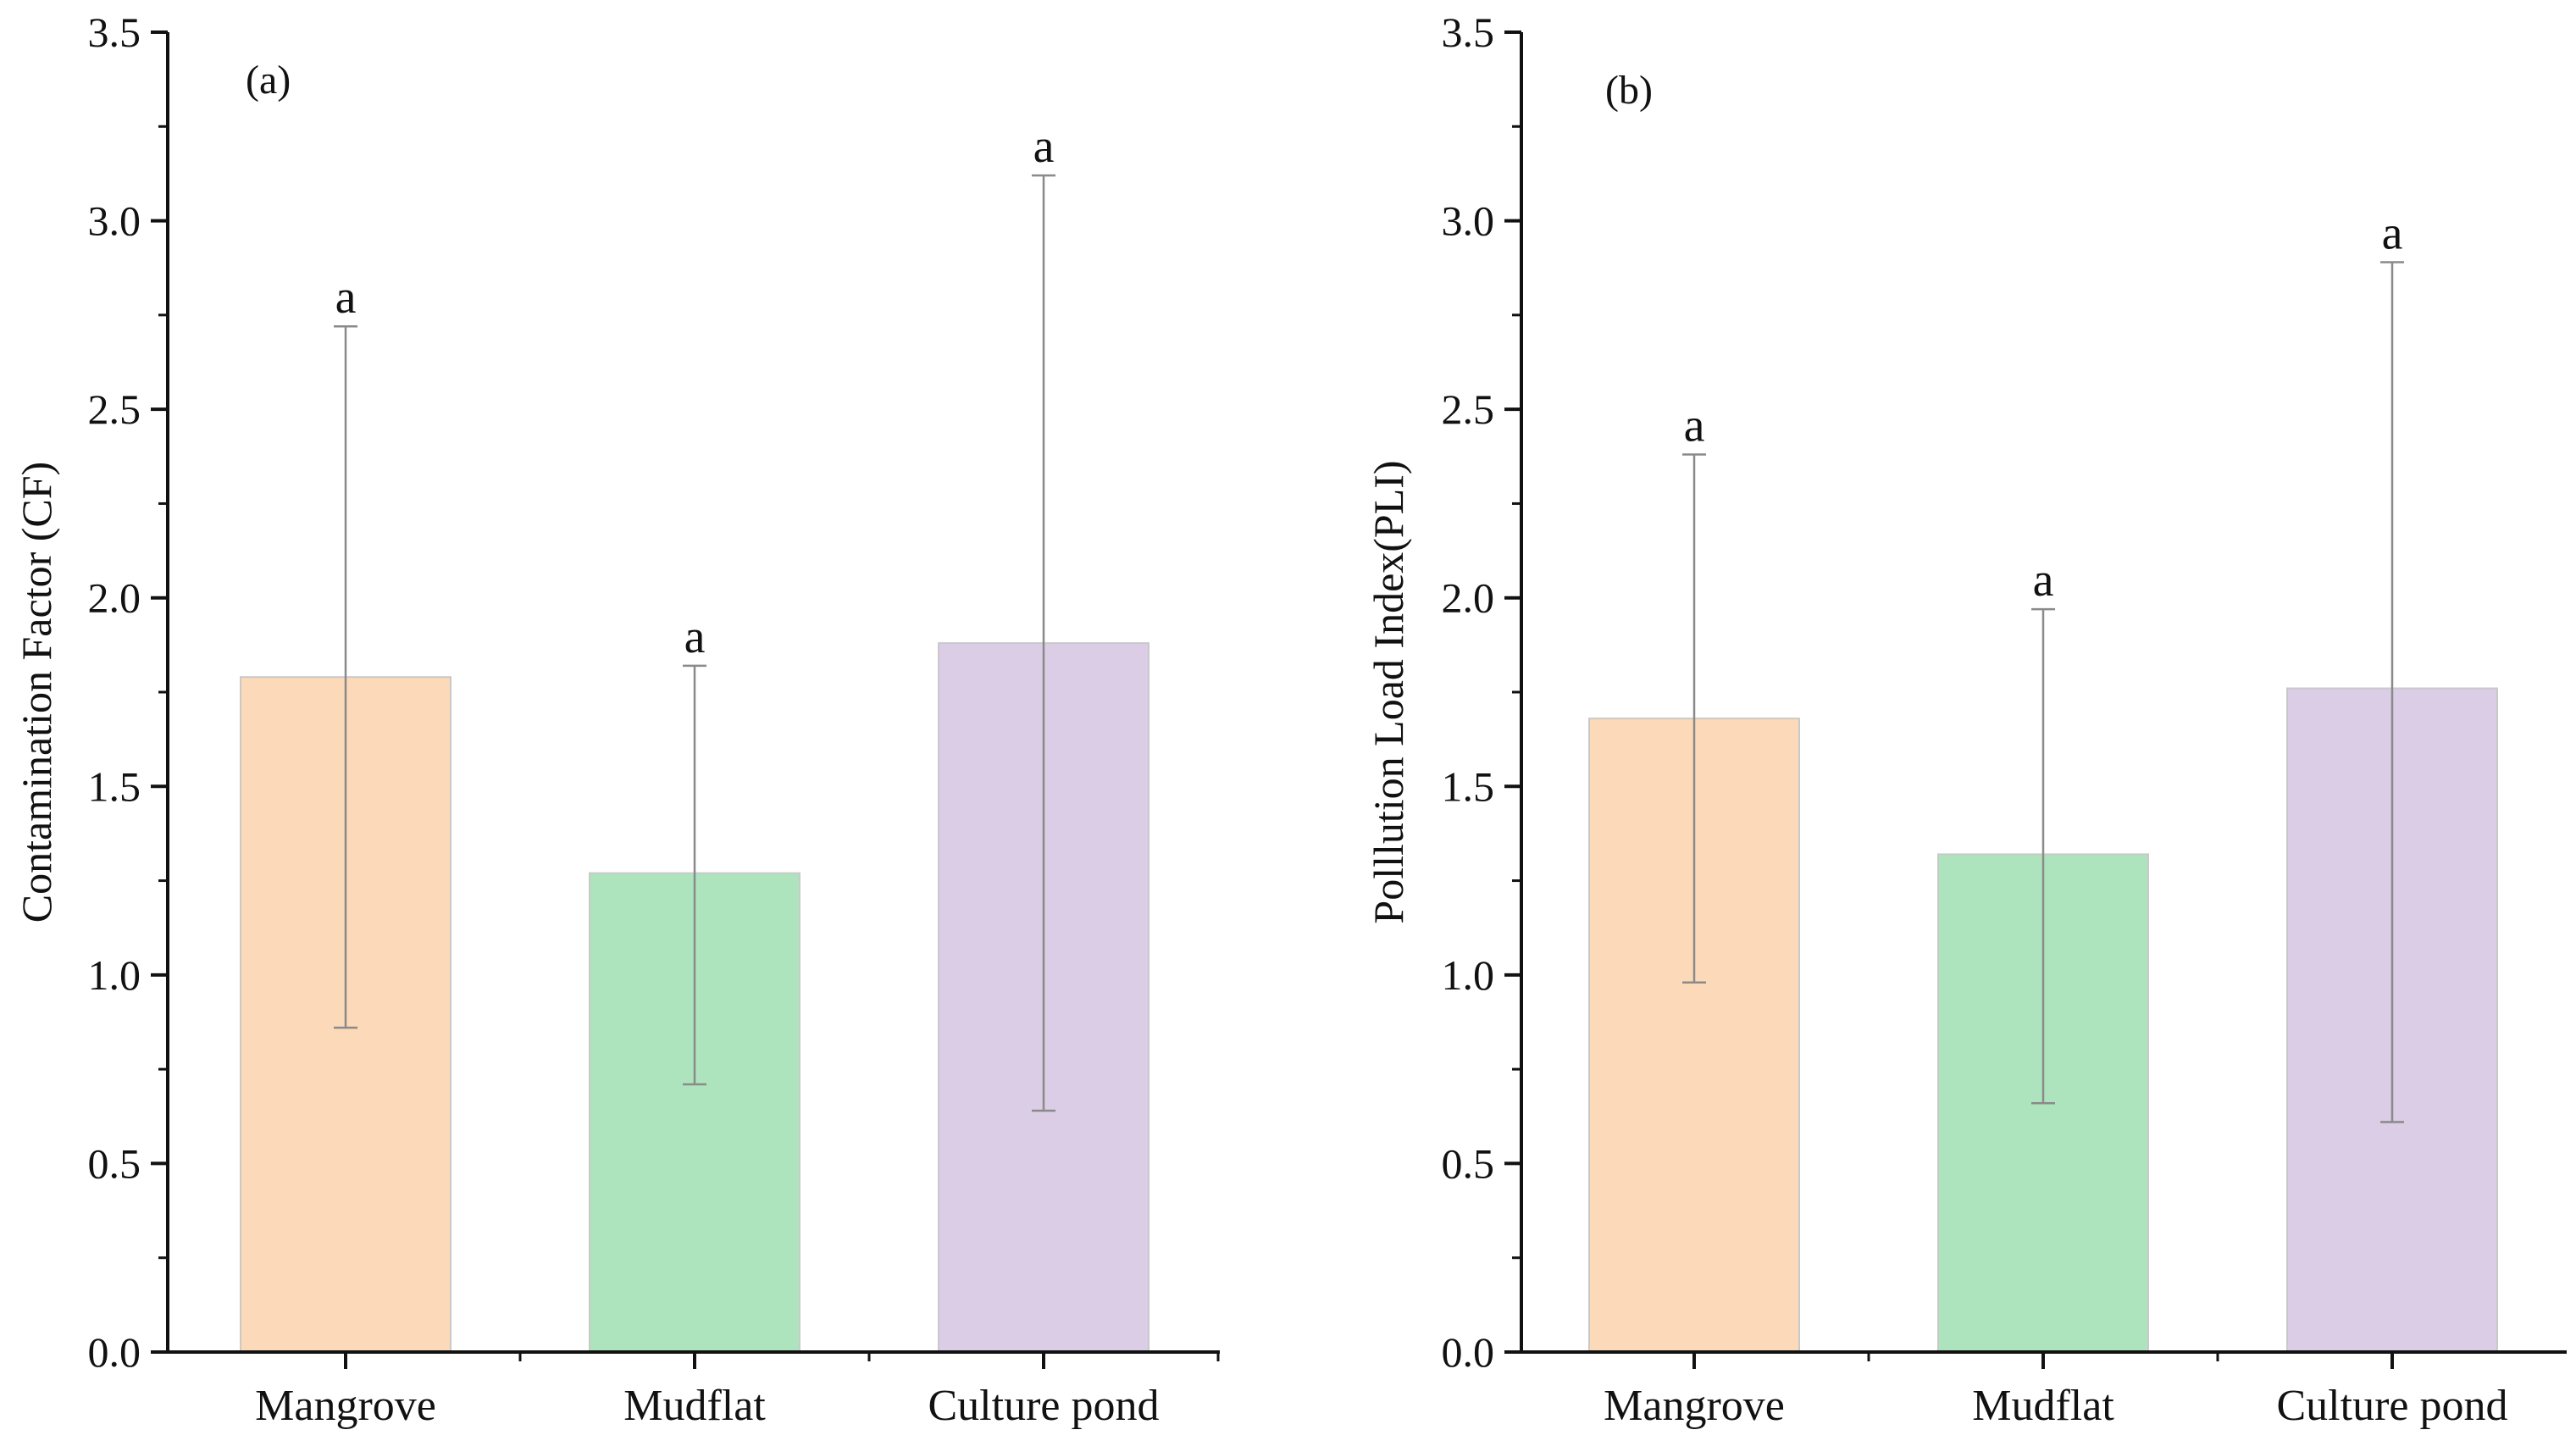 The image size is (2576, 1452). I want to click on y-axis-title: Contamination Factor (CF), so click(36, 693).